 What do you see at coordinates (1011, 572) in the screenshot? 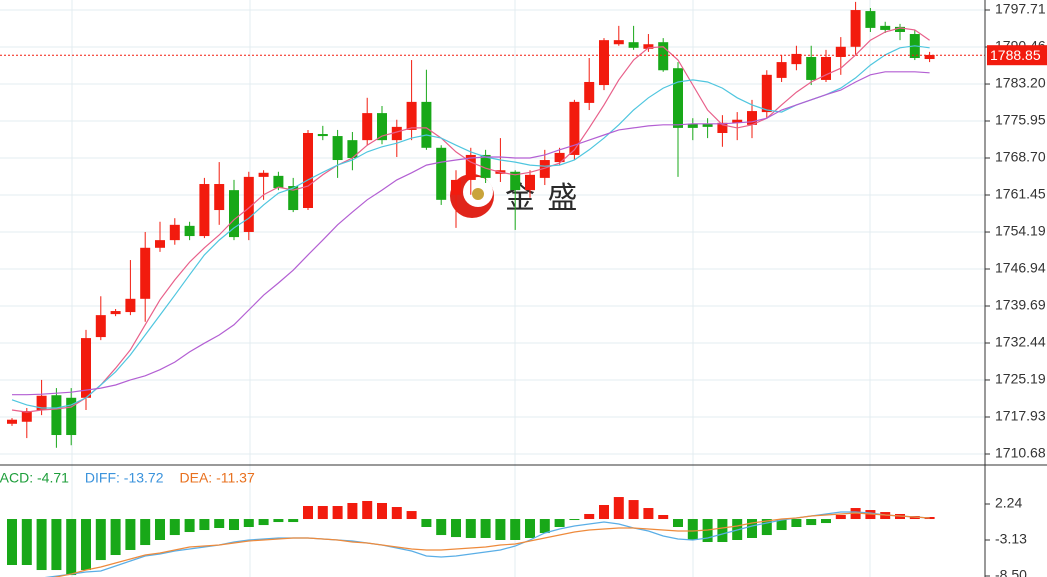
I see `y-tick-label: -8.50` at bounding box center [1011, 572].